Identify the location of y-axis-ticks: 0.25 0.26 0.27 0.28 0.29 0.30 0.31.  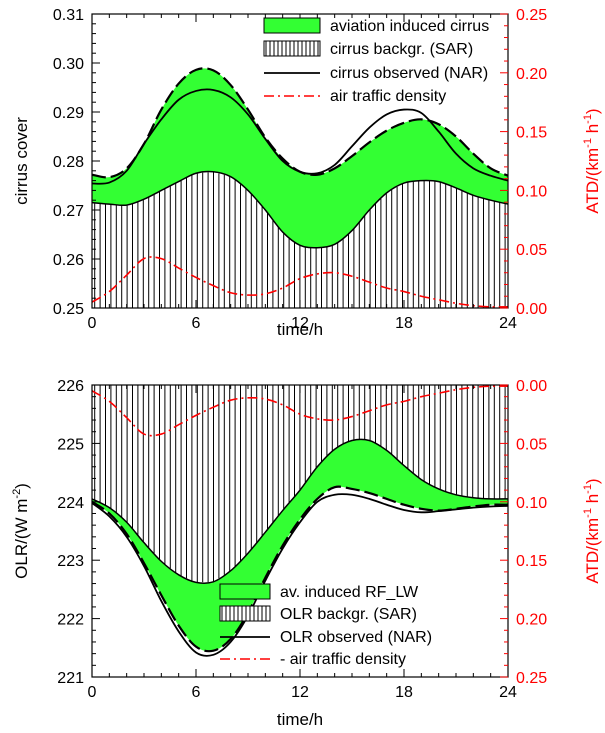
(76, 162).